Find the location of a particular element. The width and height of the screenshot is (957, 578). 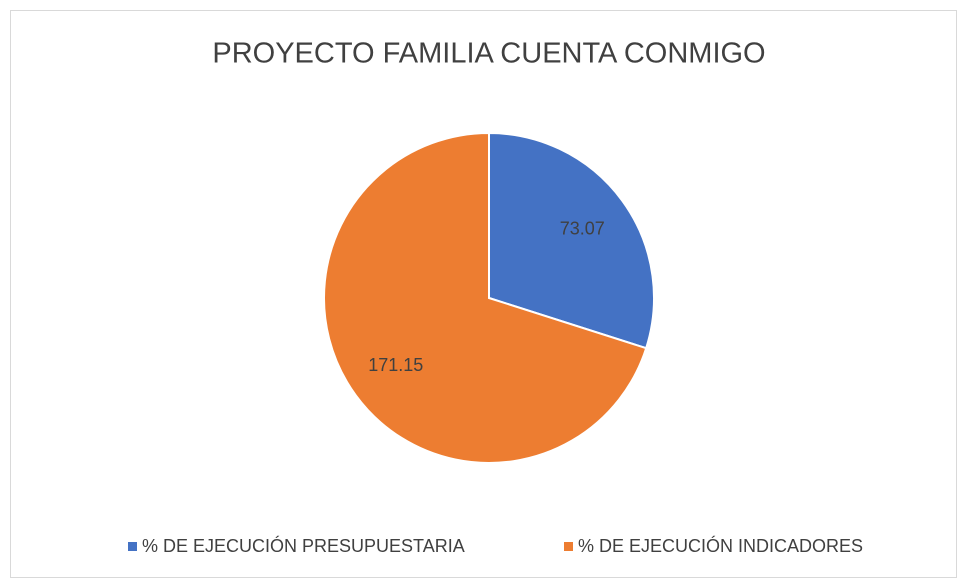

pie-slice is located at coordinates (571, 240).